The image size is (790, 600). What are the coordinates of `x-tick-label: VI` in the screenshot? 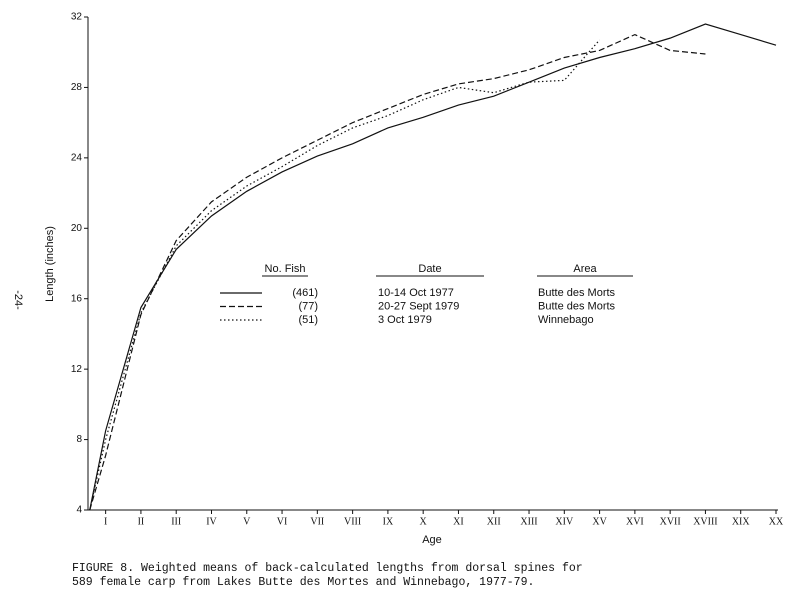 It's located at (282, 521).